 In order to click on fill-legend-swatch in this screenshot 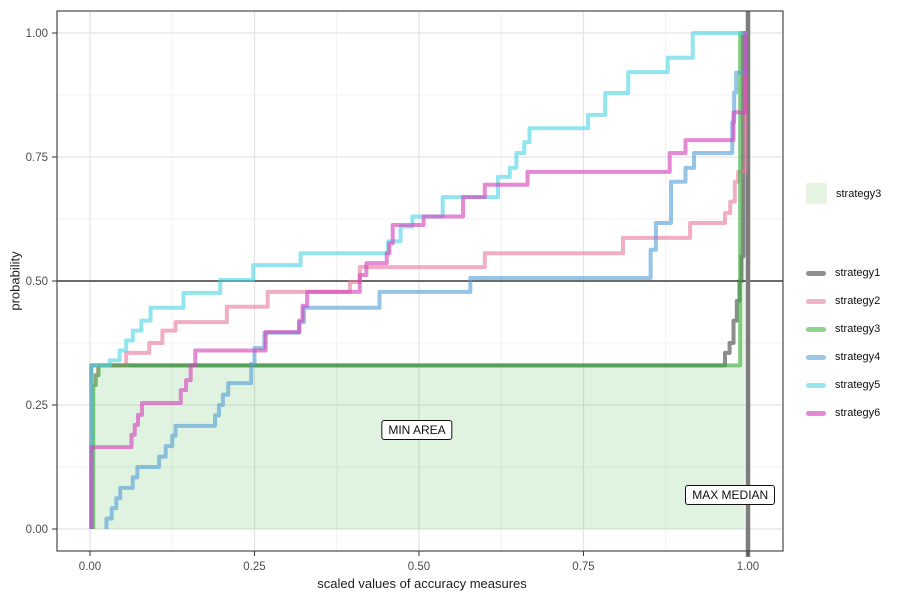, I will do `click(816, 193)`.